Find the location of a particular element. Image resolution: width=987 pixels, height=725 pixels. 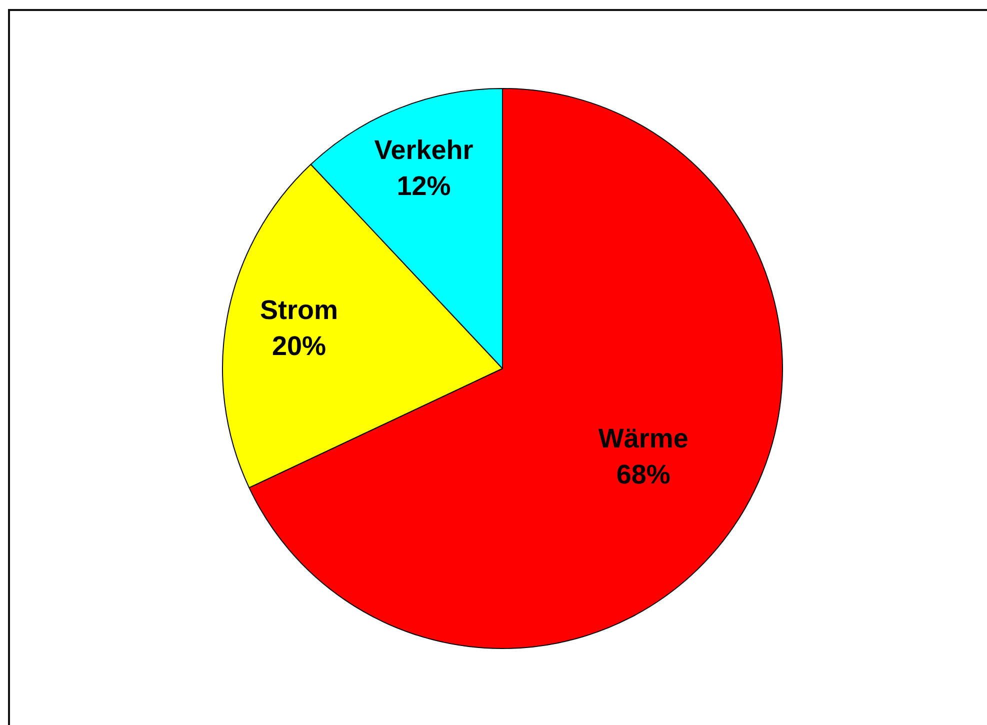

data-label: 20% is located at coordinates (299, 346).